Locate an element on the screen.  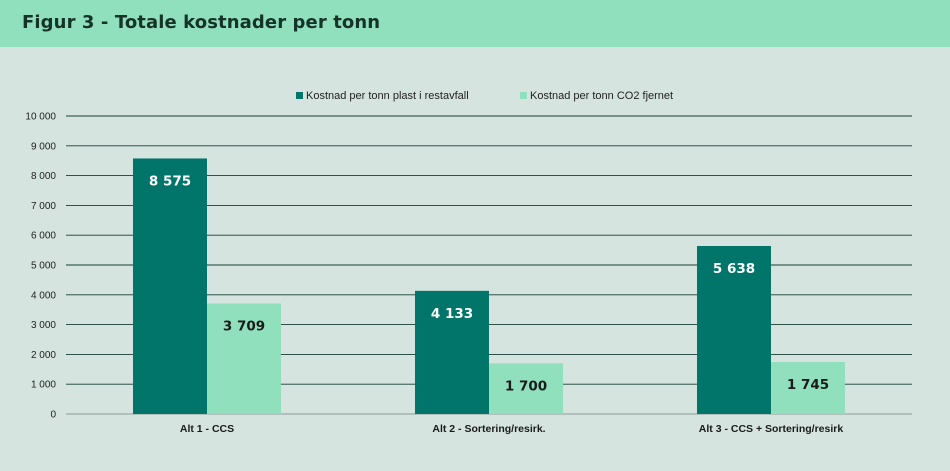
y-tick-label: 2 000 is located at coordinates (43, 355).